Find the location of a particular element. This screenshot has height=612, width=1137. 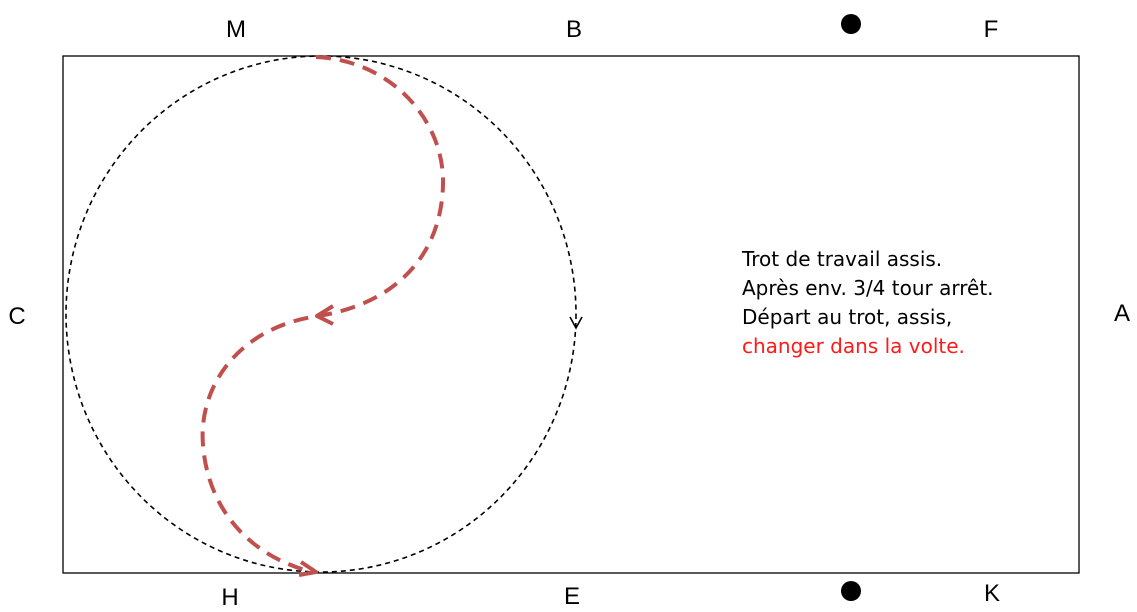

marker-letter-f: F is located at coordinates (991, 29).